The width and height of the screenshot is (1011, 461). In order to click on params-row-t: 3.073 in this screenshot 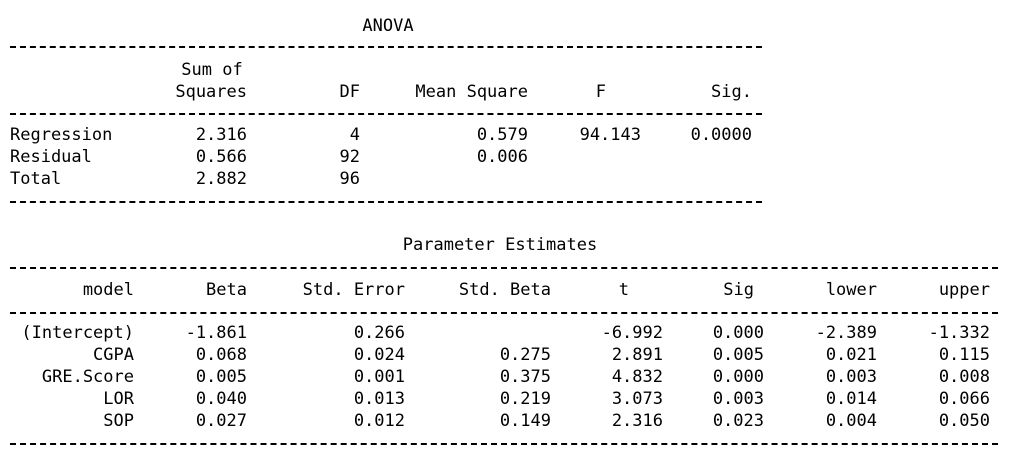, I will do `click(637, 399)`.